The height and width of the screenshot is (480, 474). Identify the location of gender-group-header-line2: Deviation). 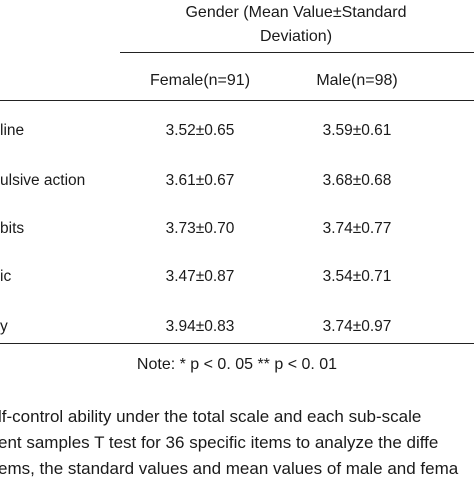
(296, 37).